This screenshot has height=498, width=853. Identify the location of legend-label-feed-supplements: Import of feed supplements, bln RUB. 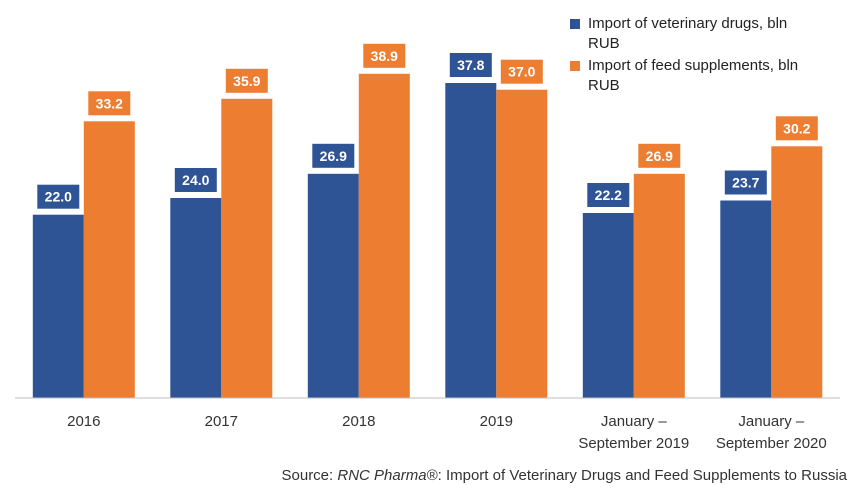
(693, 75).